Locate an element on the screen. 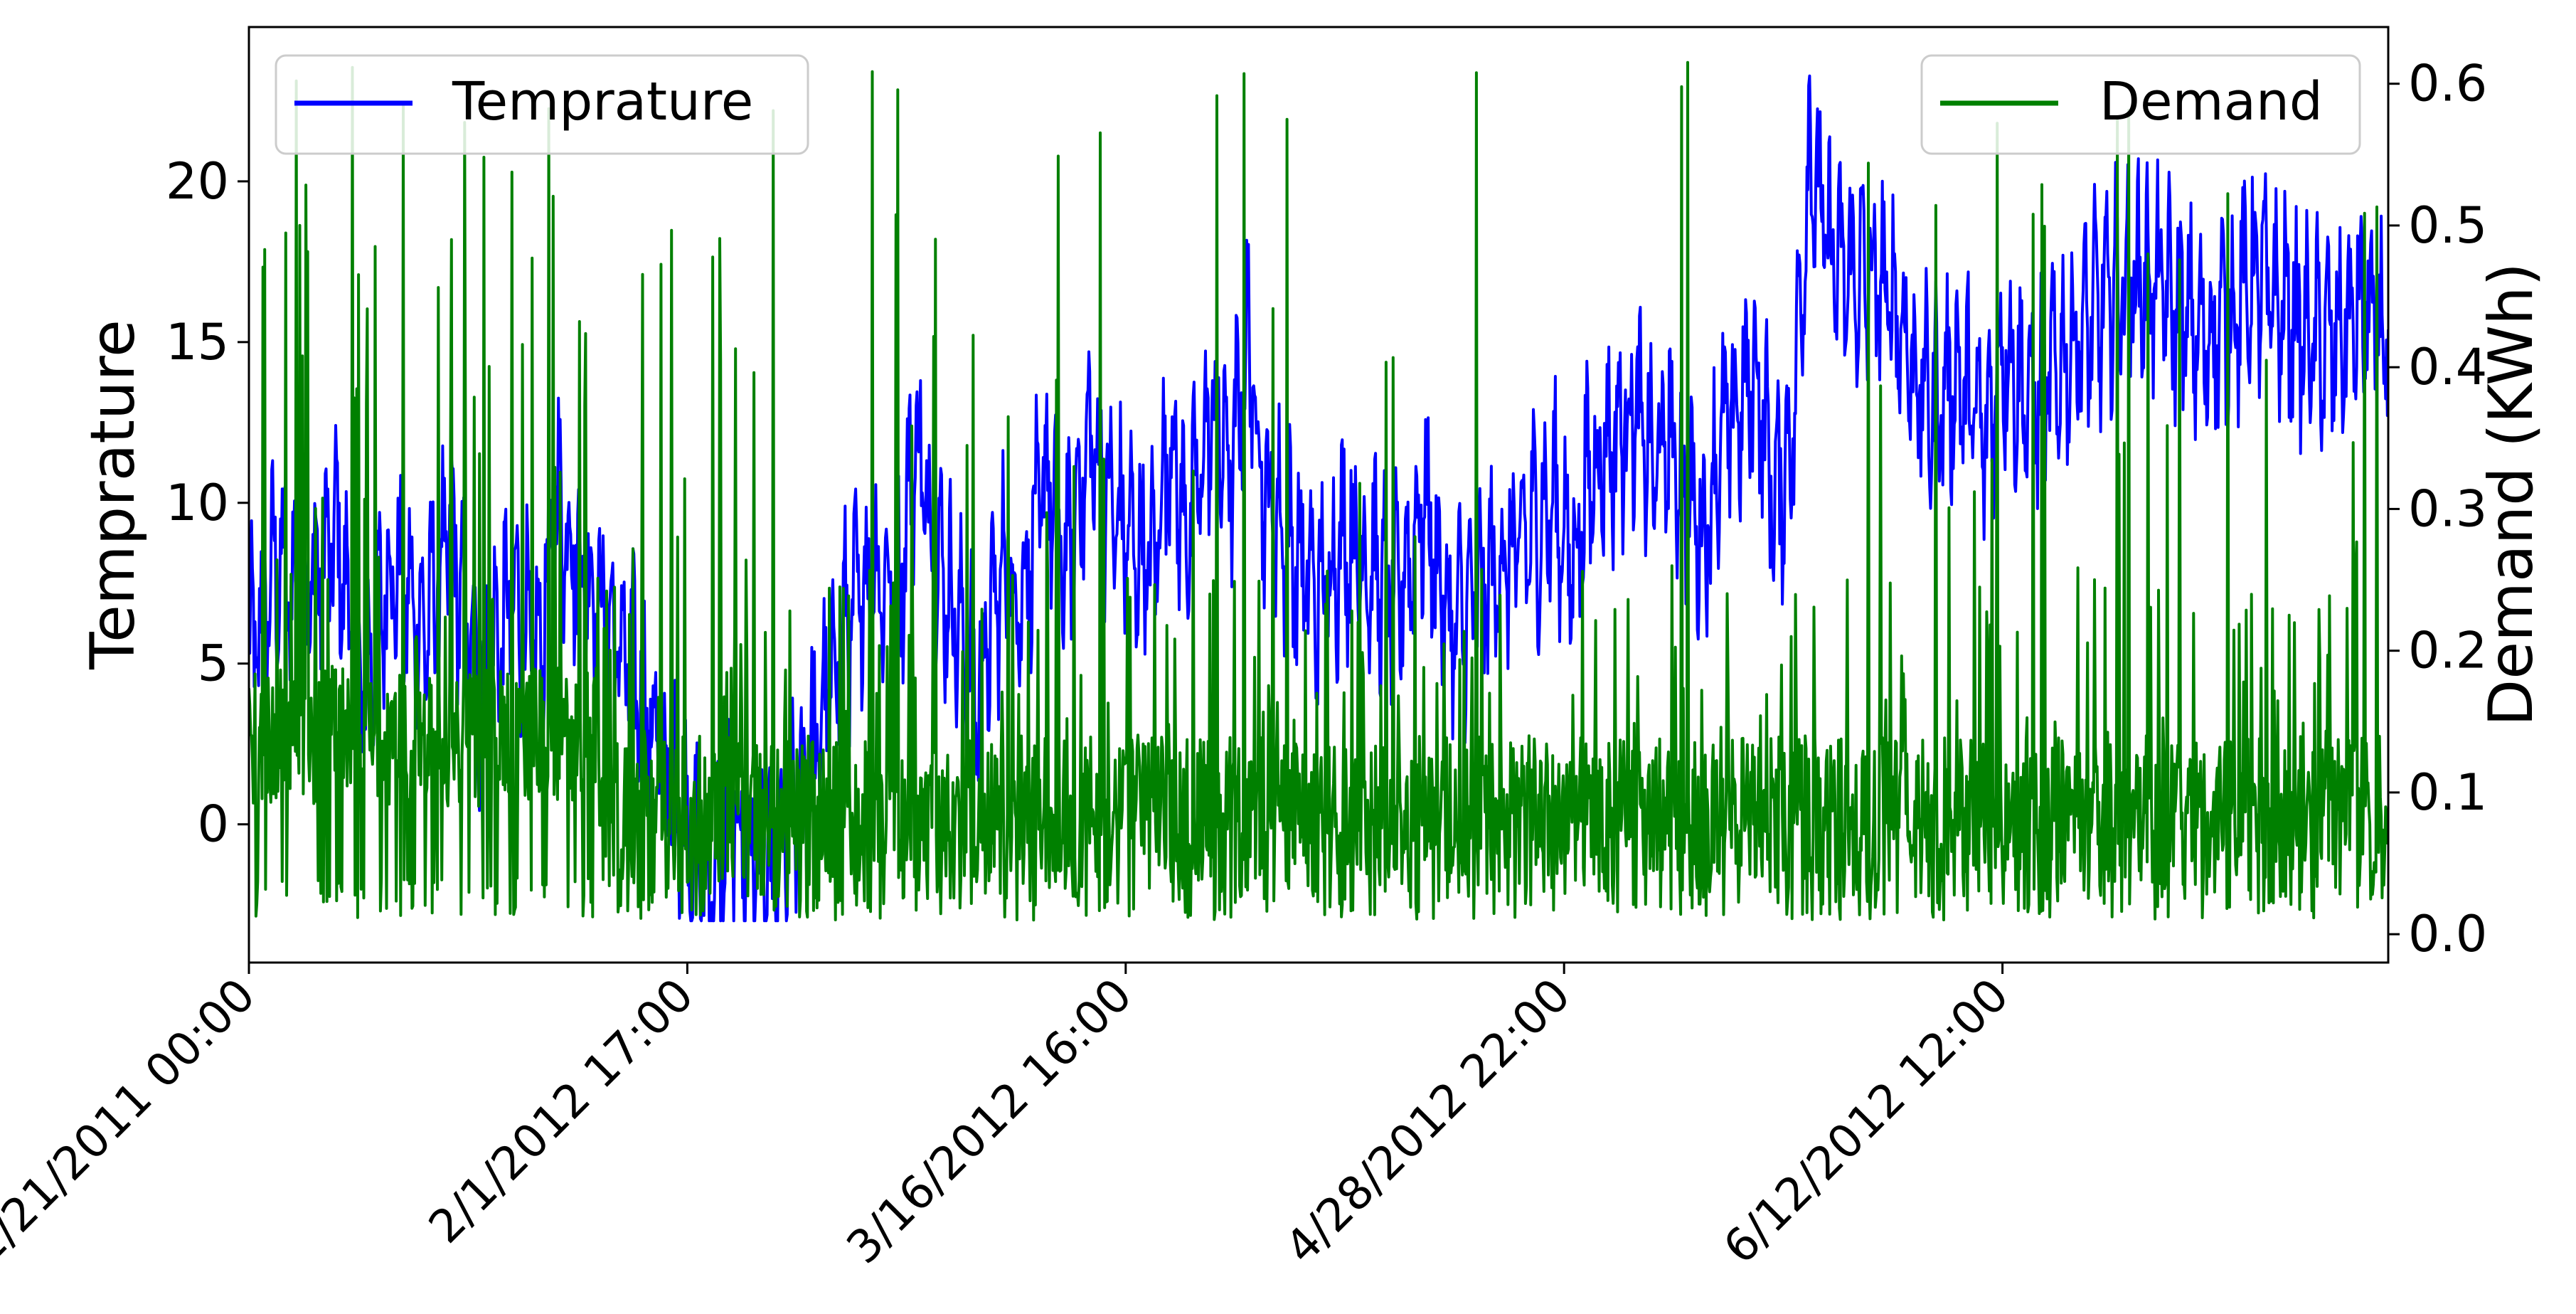 This screenshot has height=1314, width=2576. y-right-tick-label: 0.0 is located at coordinates (2447, 934).